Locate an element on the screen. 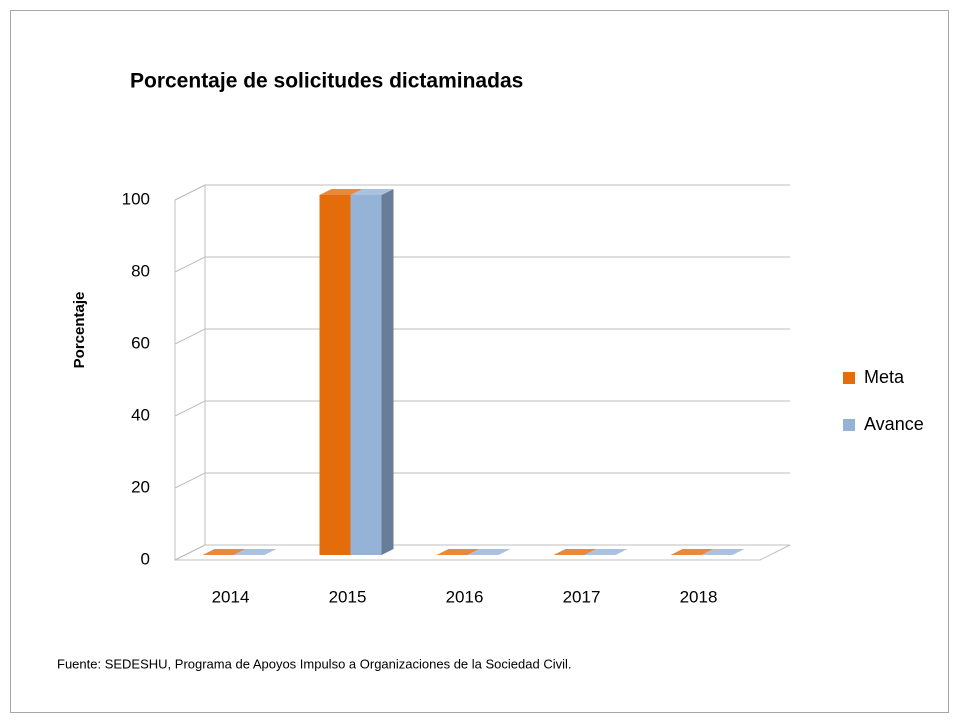  y-tick-label: 100 is located at coordinates (136, 198).